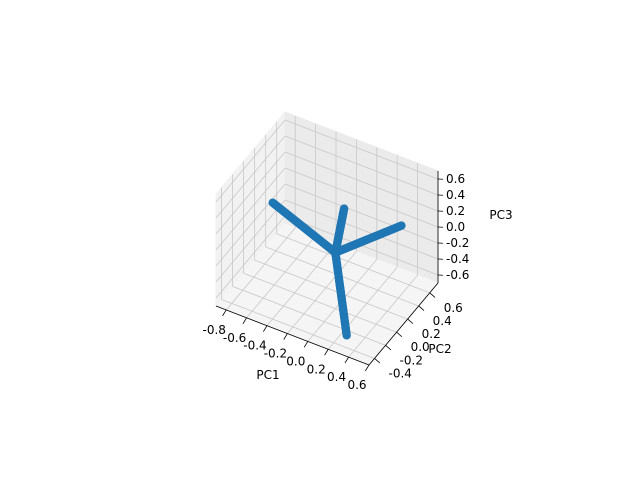 The image size is (640, 480). What do you see at coordinates (316, 369) in the screenshot?
I see `x-axis-tick-label: 0.2` at bounding box center [316, 369].